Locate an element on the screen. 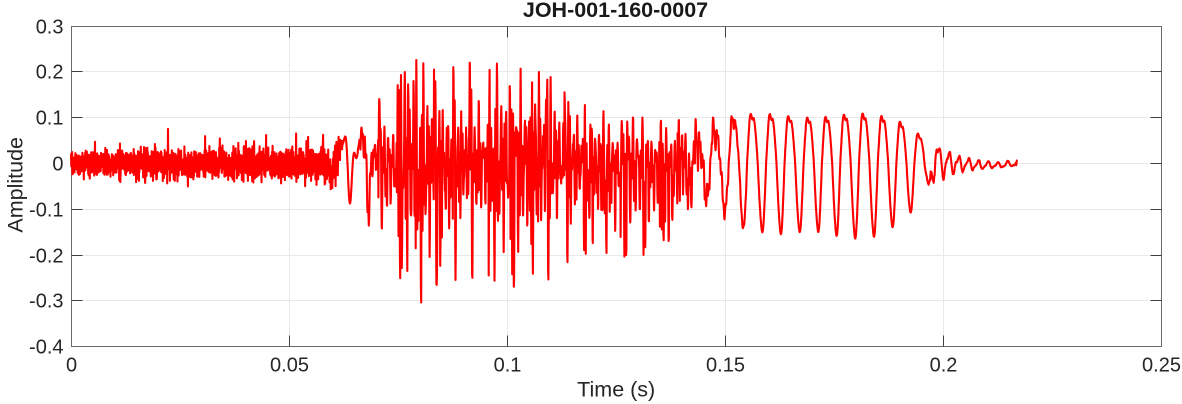 This screenshot has height=404, width=1182. svg-text: Time (s) is located at coordinates (616, 390).